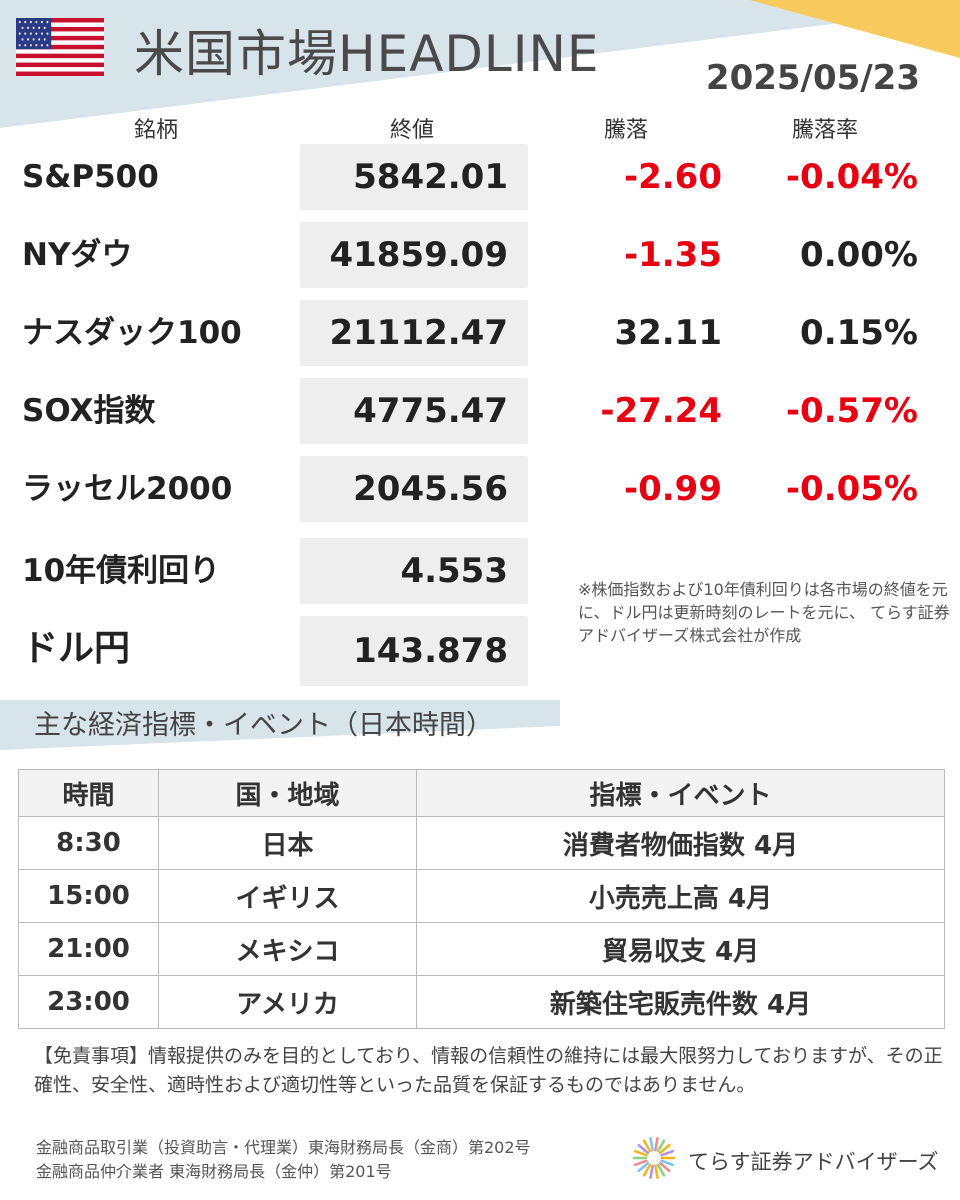 This screenshot has height=1200, width=960. I want to click on close-value-box: 5842.01, so click(414, 177).